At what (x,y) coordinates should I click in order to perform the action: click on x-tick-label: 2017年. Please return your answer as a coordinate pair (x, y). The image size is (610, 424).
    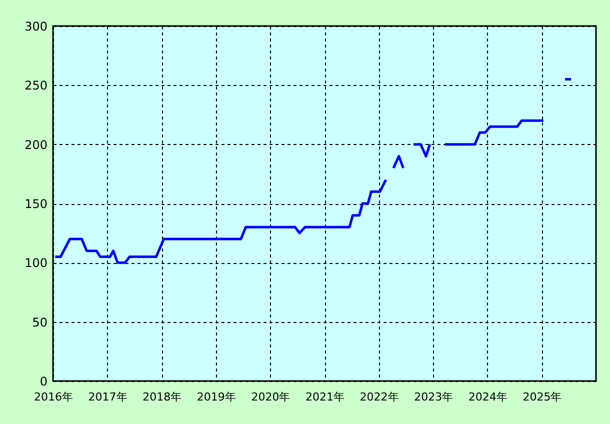
    Looking at the image, I should click on (108, 397).